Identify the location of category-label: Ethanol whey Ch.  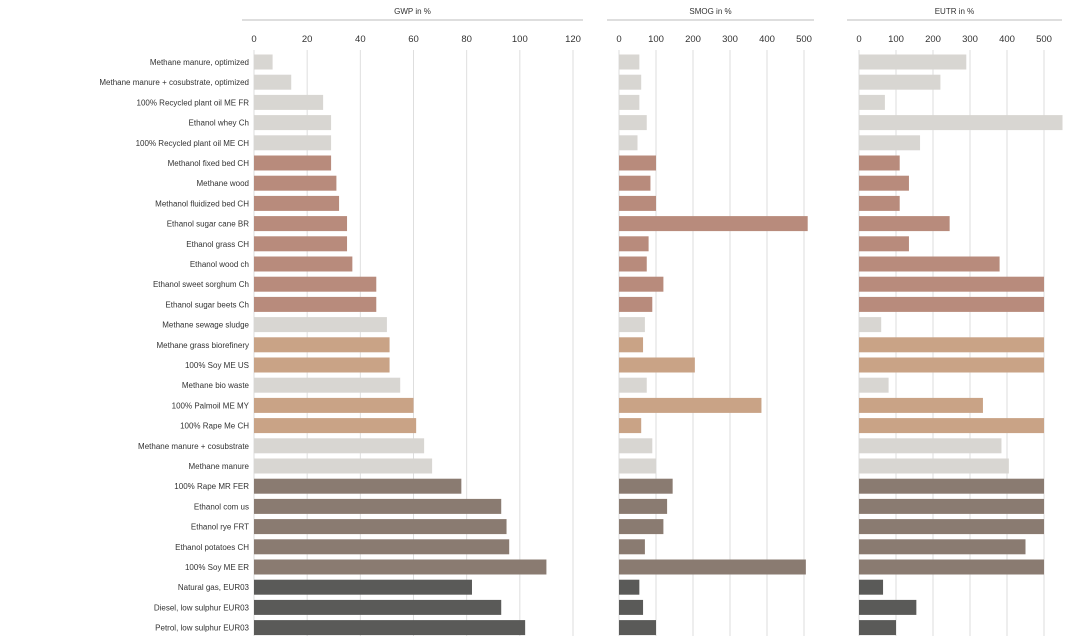
(219, 123).